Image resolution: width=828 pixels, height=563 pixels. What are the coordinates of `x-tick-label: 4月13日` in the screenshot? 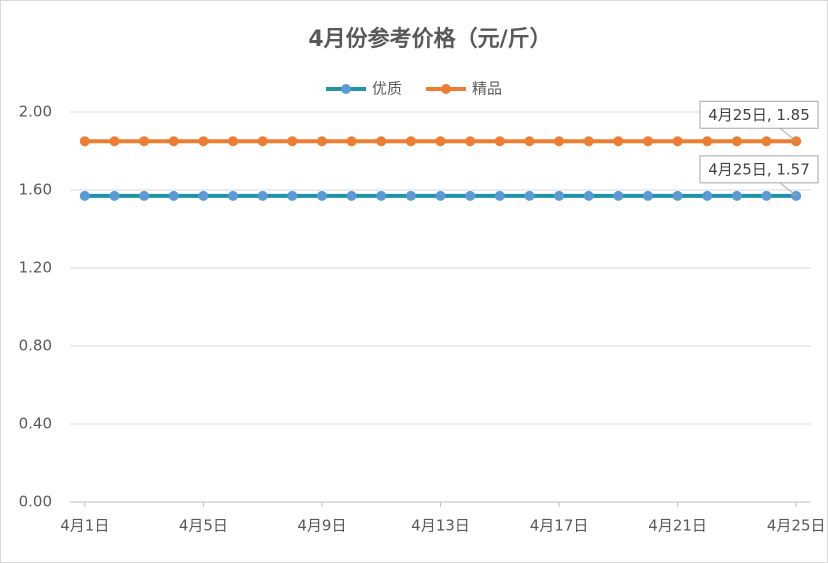 It's located at (440, 526).